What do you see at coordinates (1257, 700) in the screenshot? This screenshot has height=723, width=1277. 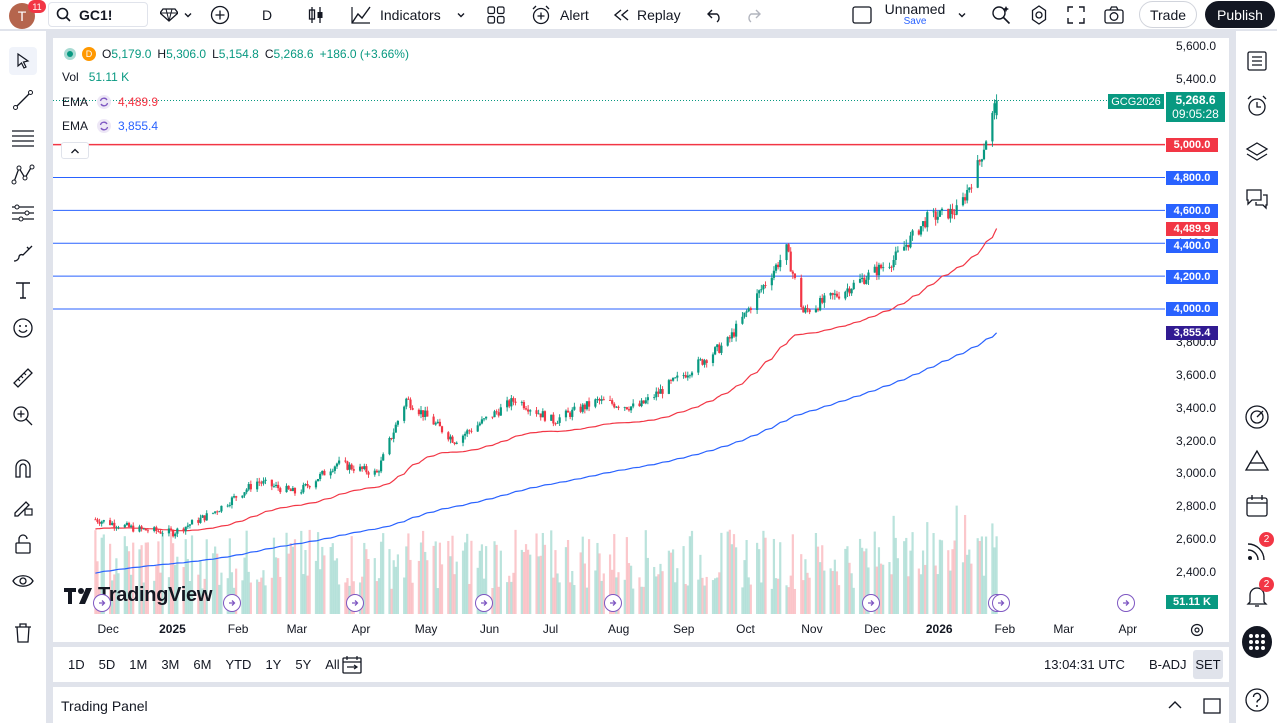 I see `help-button` at bounding box center [1257, 700].